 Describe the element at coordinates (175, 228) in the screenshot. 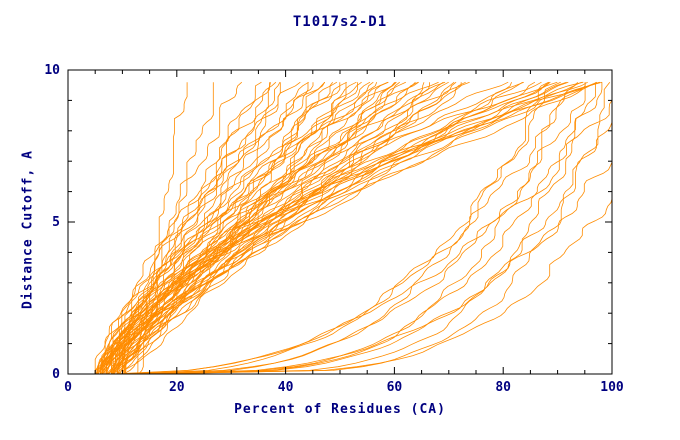

I see `model-curve` at that location.